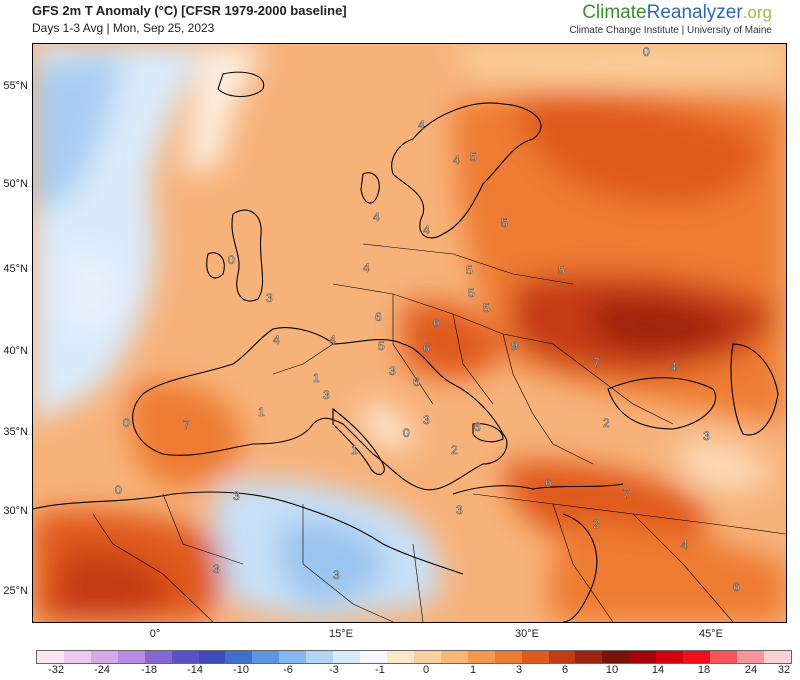 Image resolution: width=800 pixels, height=680 pixels. What do you see at coordinates (15, 184) in the screenshot?
I see `lat-label: 50°N` at bounding box center [15, 184].